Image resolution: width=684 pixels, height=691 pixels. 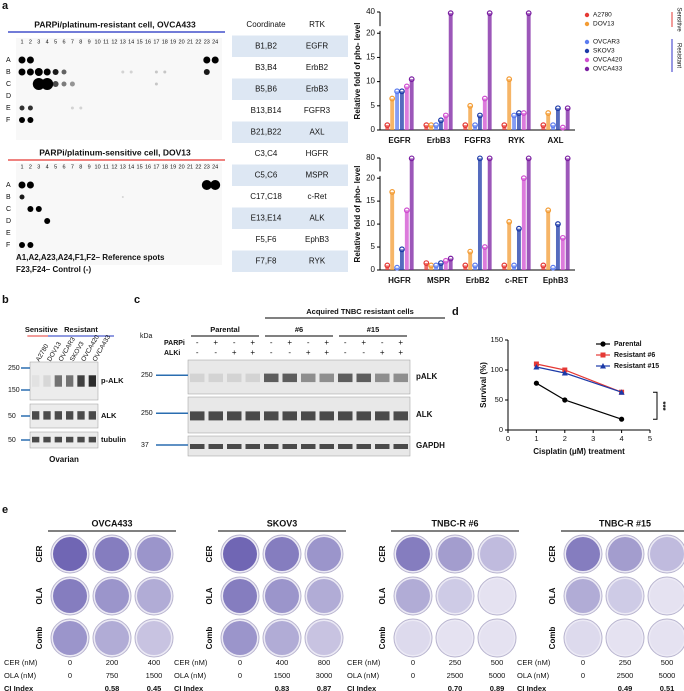 I want to click on table-cell: ErbB2, so click(x=317, y=67).